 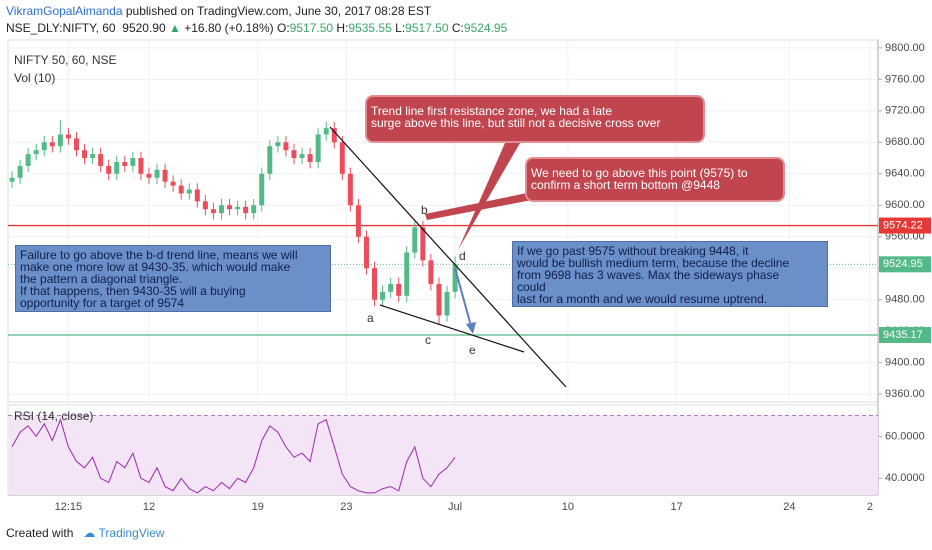 What do you see at coordinates (35, 78) in the screenshot?
I see `volume-label: Vol (10)` at bounding box center [35, 78].